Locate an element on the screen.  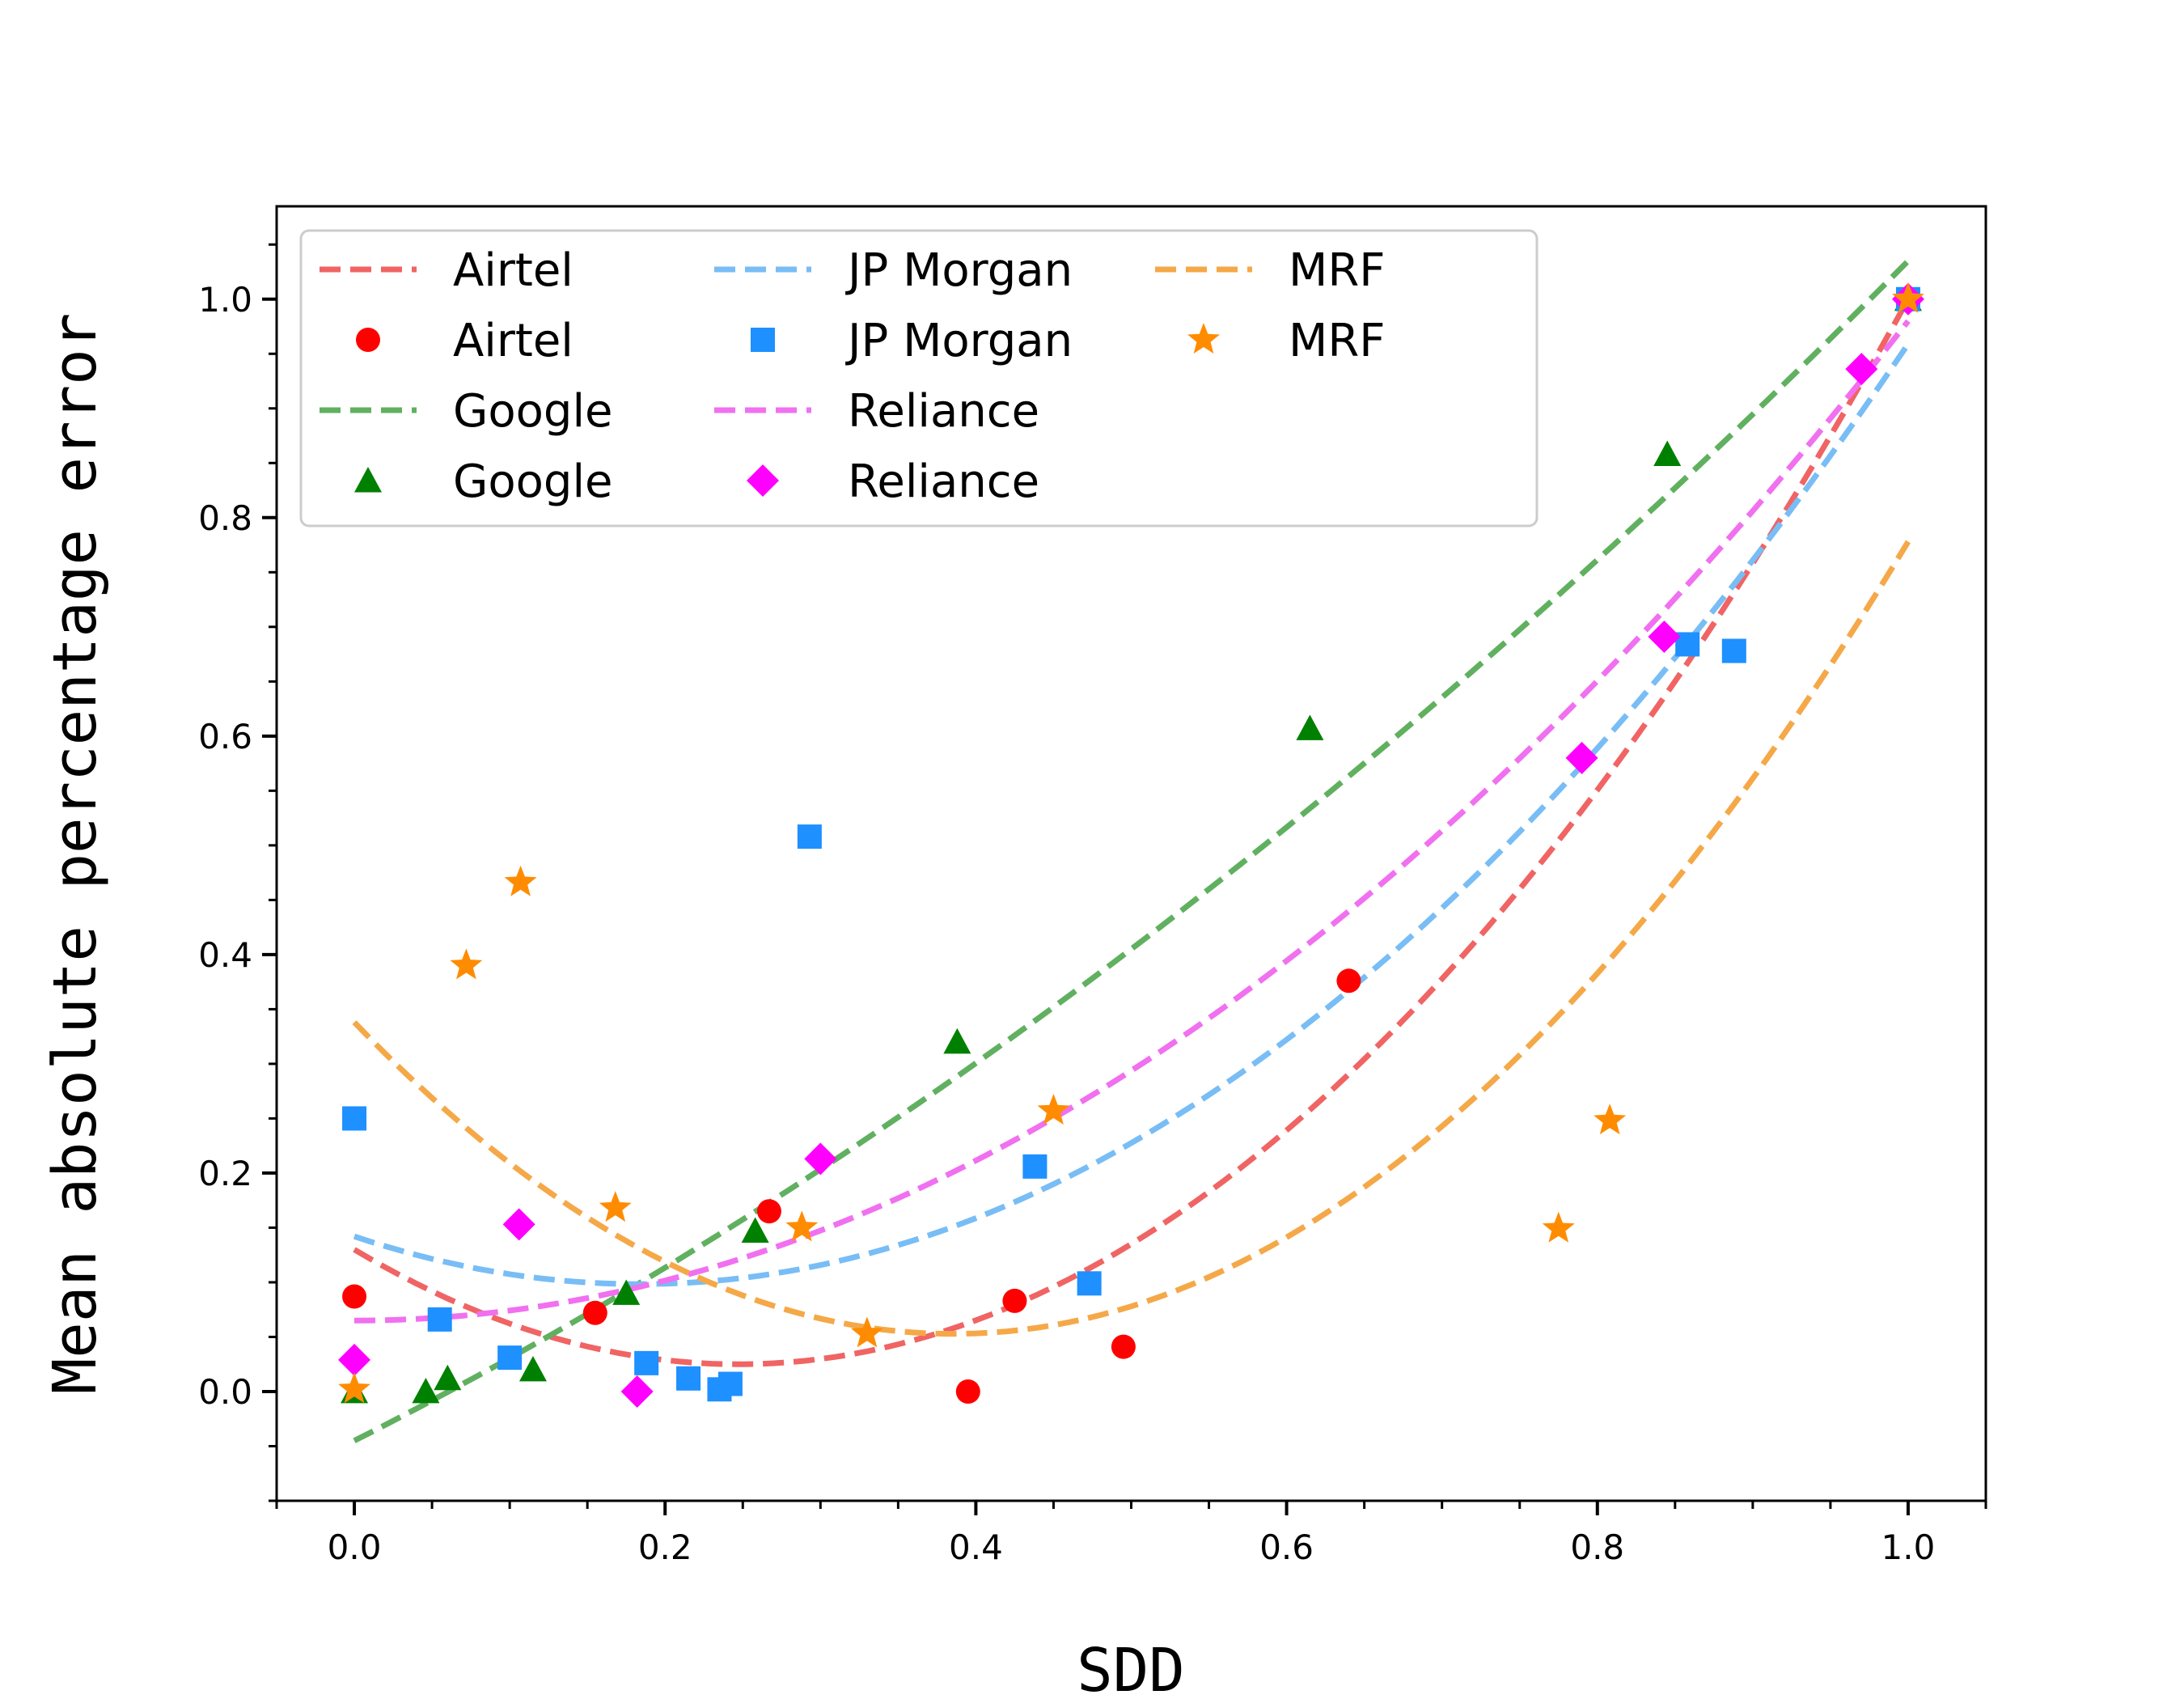
y-axis: 0.0 0.2 0.4 0.6 0.8 1.0 is located at coordinates (237, 872).